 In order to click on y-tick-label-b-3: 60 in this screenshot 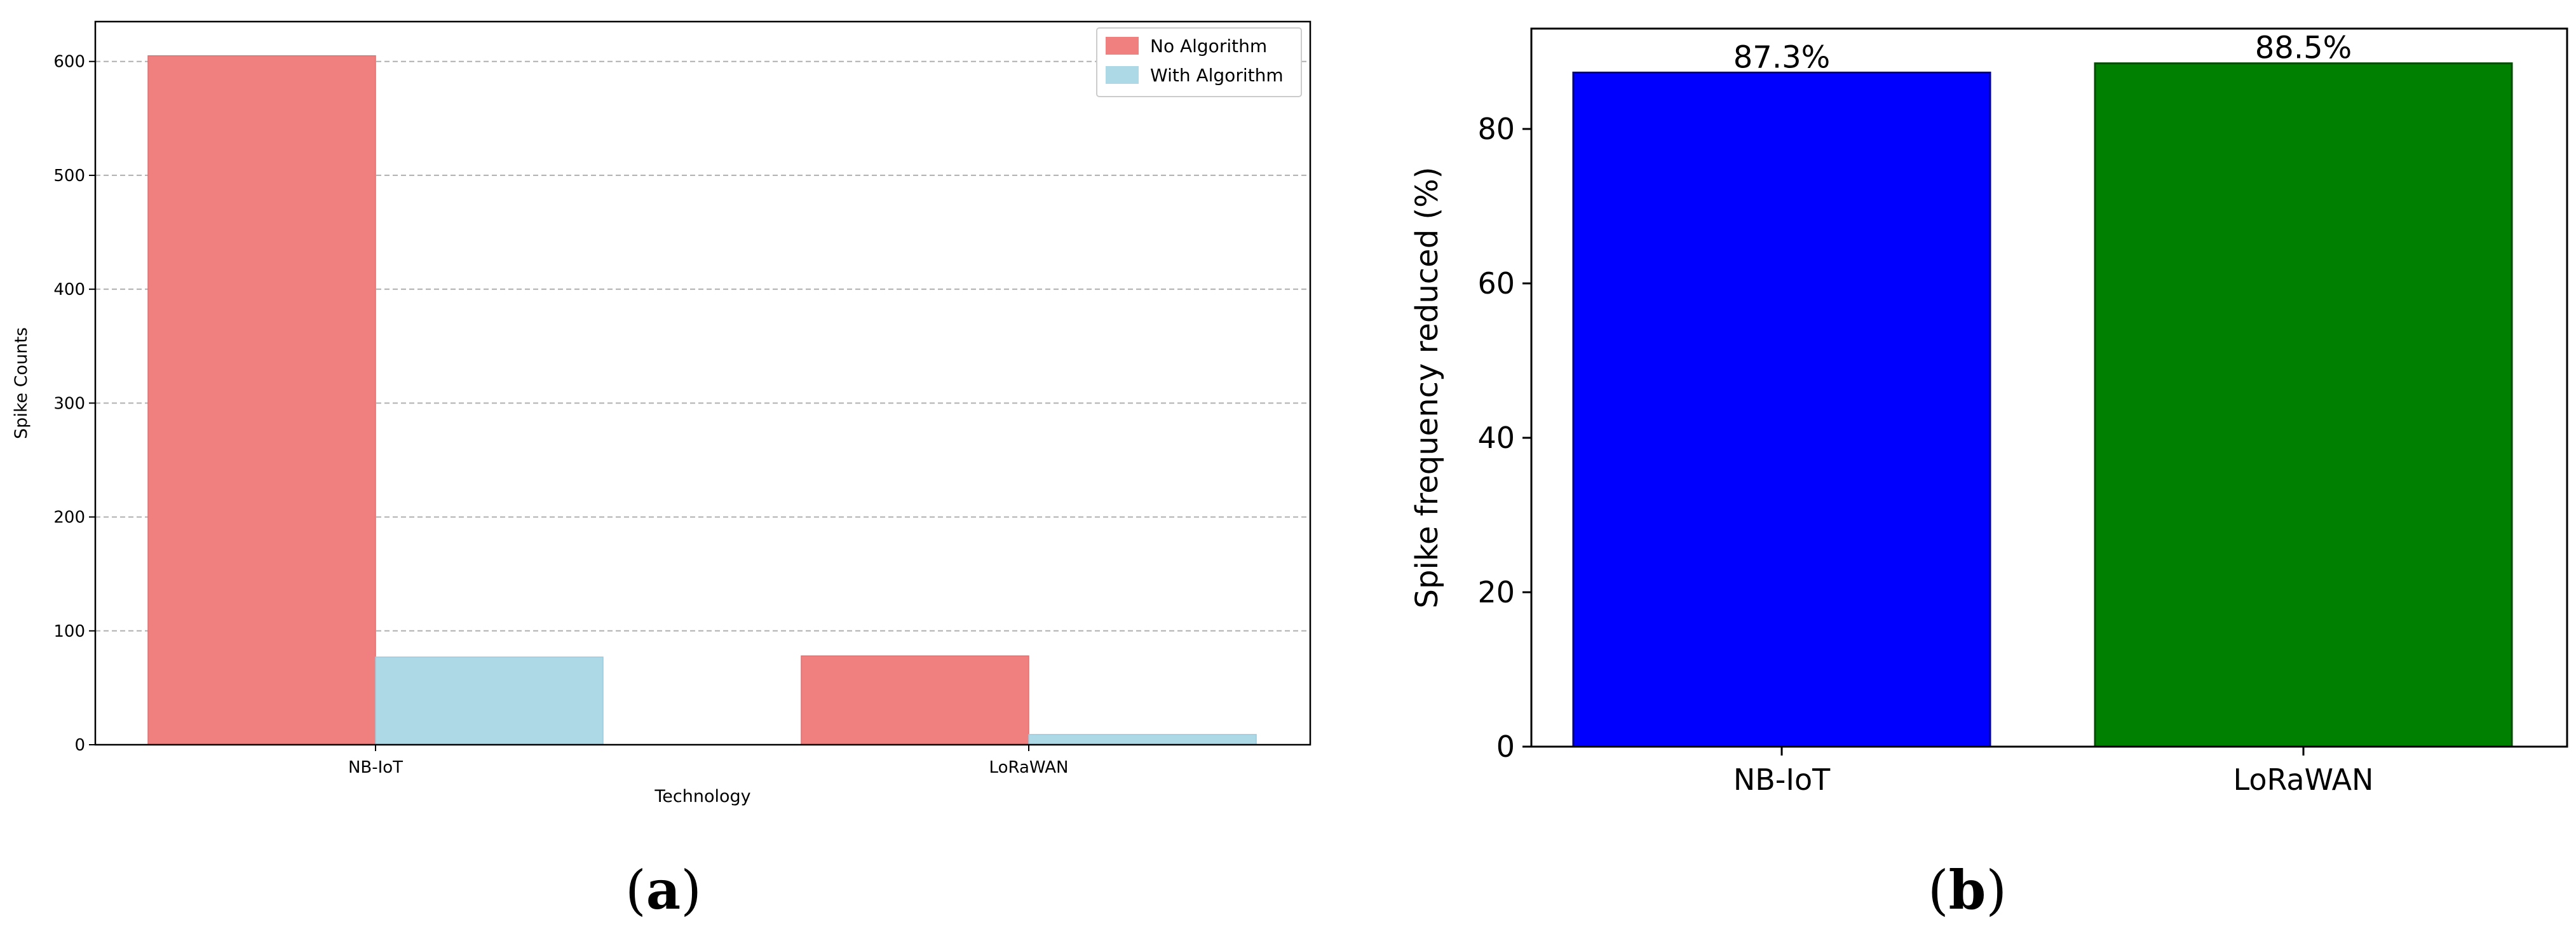, I will do `click(1496, 283)`.